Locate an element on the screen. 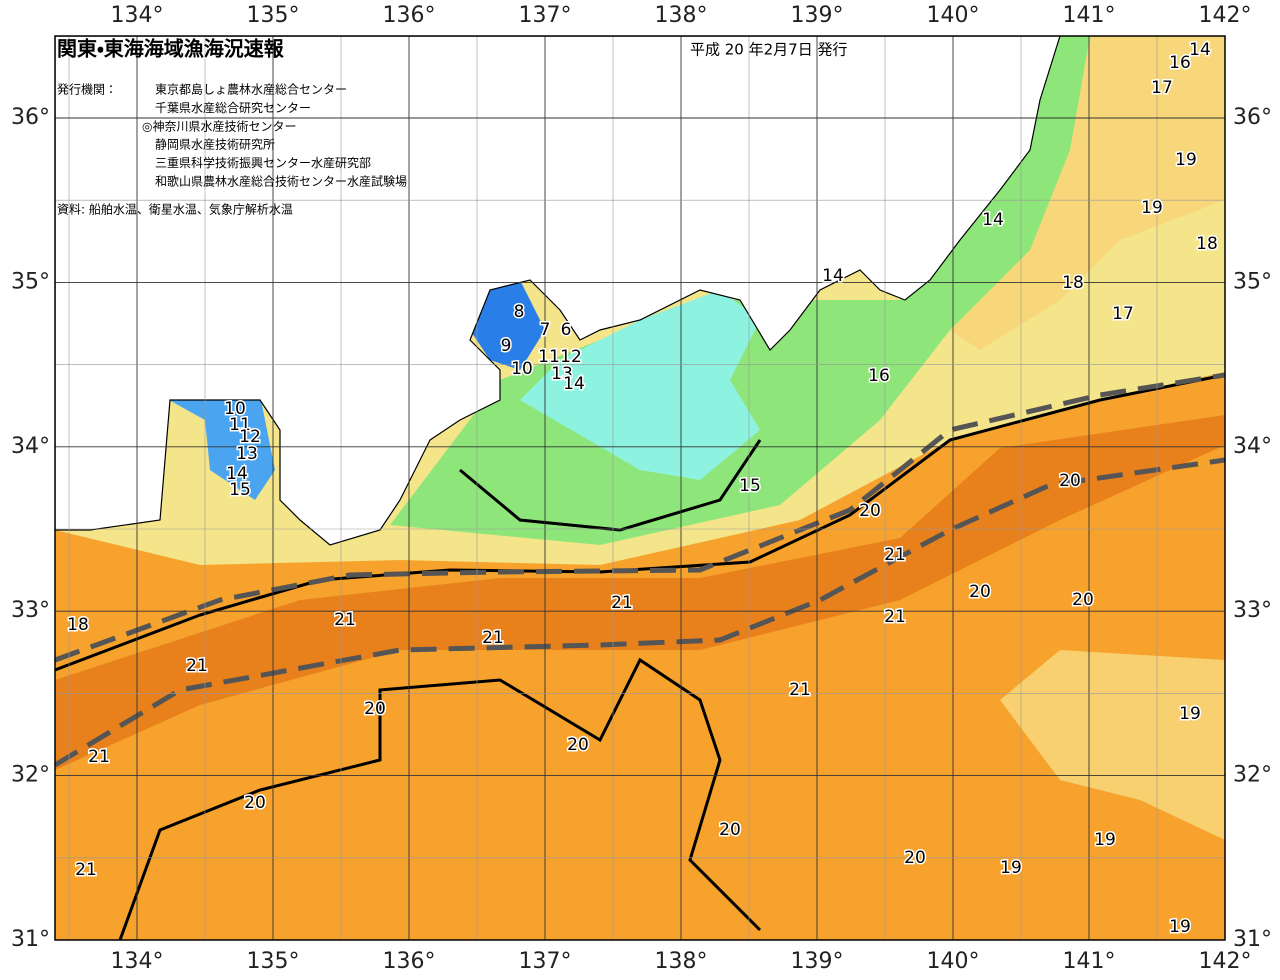 The image size is (1280, 980). issuer: 千葉県水産総合研究センター is located at coordinates (233, 107).